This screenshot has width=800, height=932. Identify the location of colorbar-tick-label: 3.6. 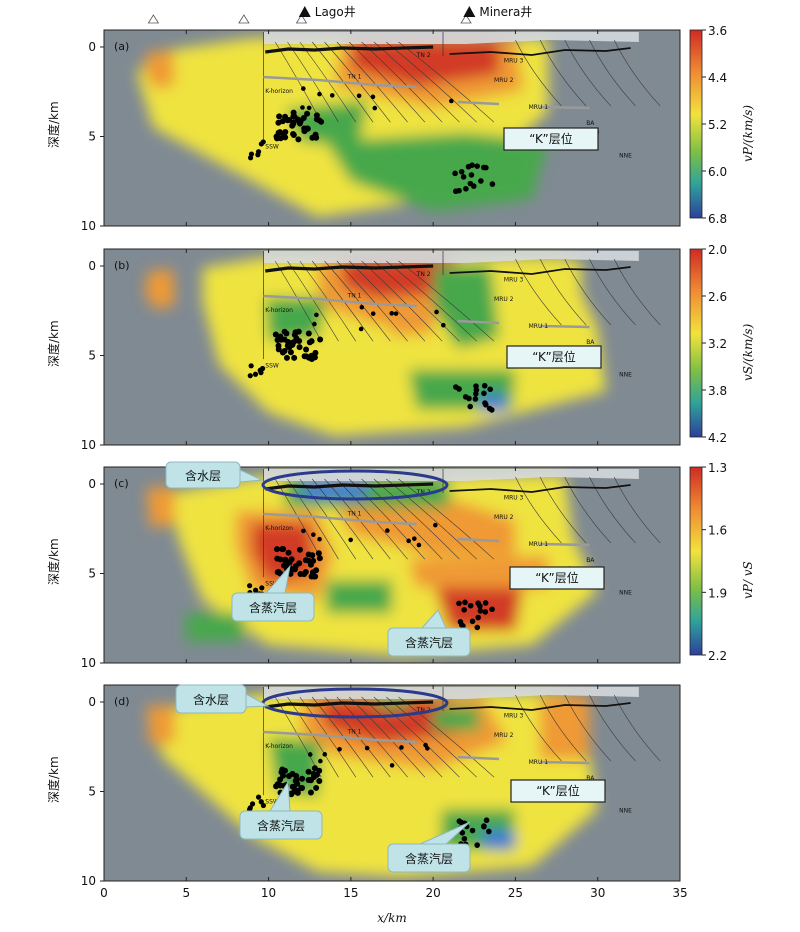
(717, 31).